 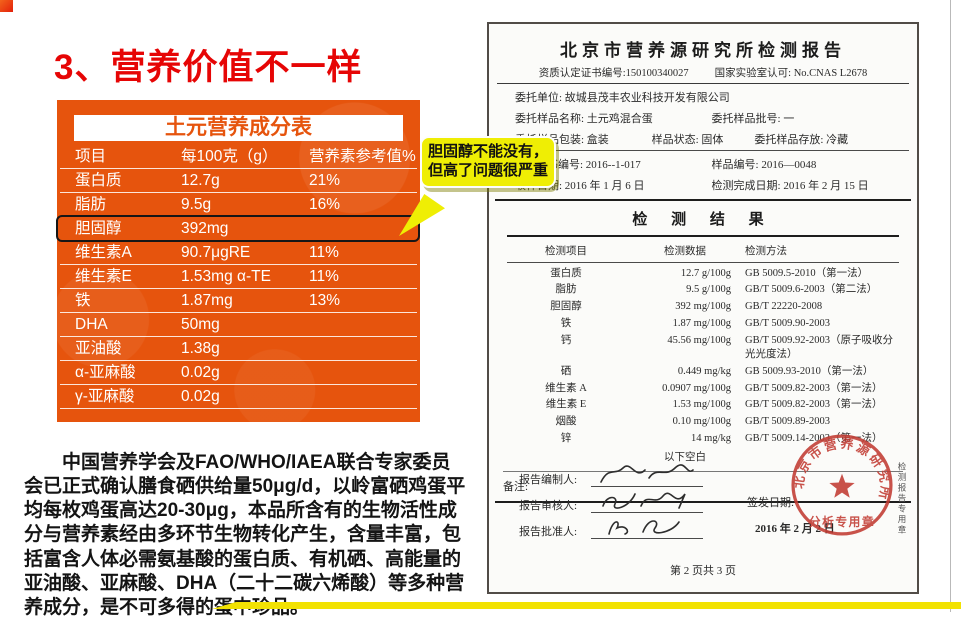 What do you see at coordinates (103, 252) in the screenshot?
I see `nutrition-row-name: 维生素A` at bounding box center [103, 252].